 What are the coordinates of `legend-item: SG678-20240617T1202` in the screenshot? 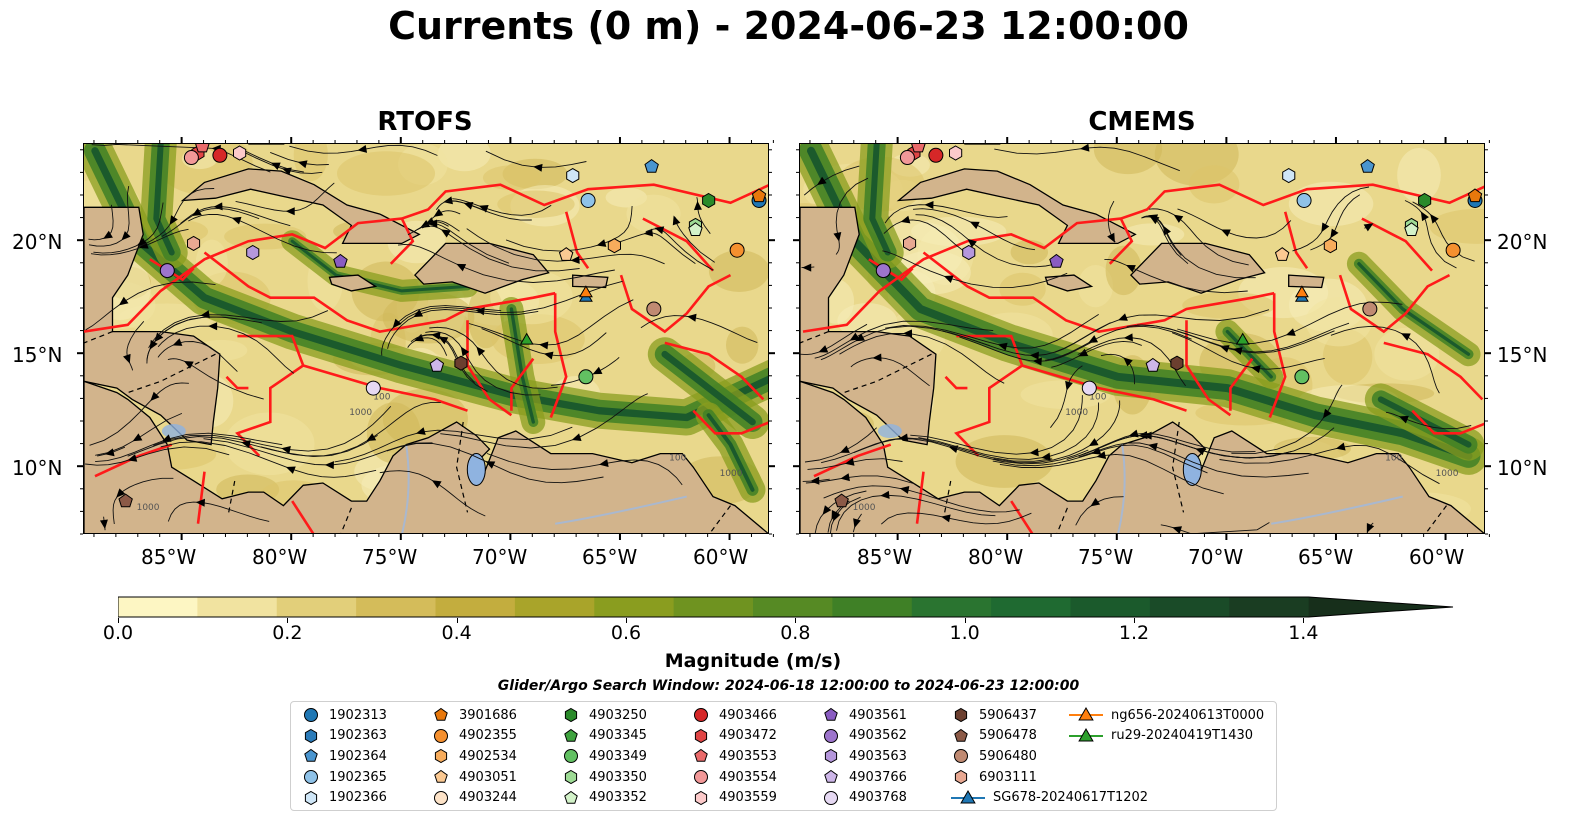 It's located at (1049, 798).